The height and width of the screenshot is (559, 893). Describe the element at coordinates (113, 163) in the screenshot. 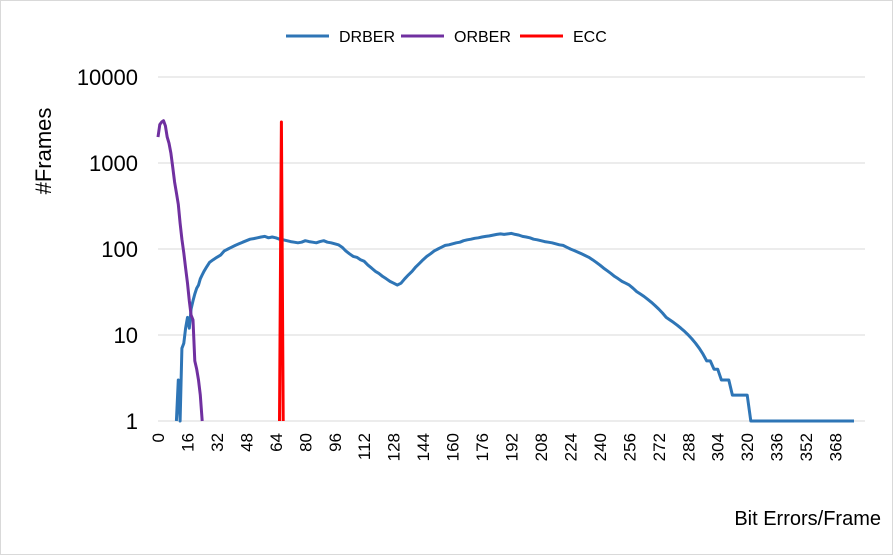

I see `y-tick-label: 1000` at that location.